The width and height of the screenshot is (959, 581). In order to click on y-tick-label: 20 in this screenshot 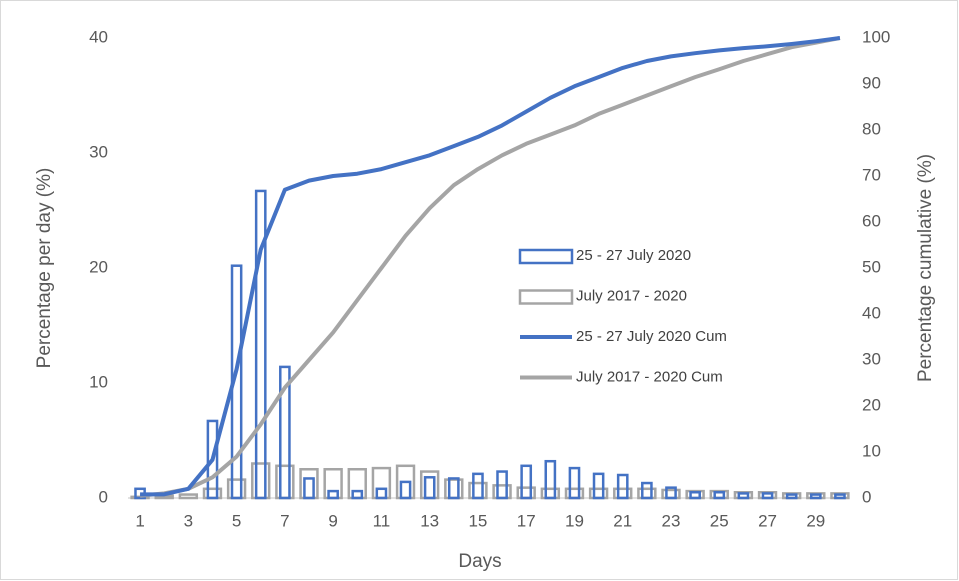, I will do `click(98, 266)`.